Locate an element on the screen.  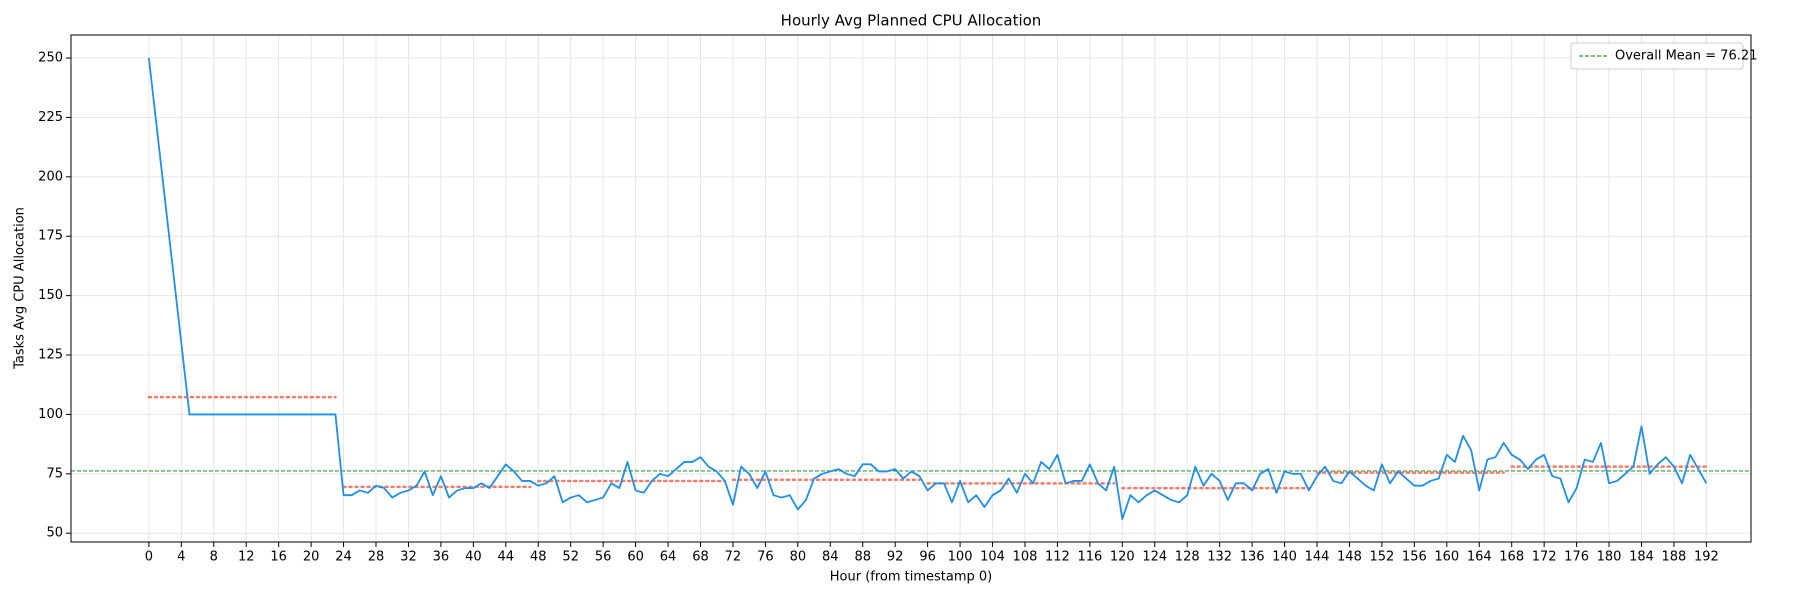
x-tick-label: 44 is located at coordinates (506, 557).